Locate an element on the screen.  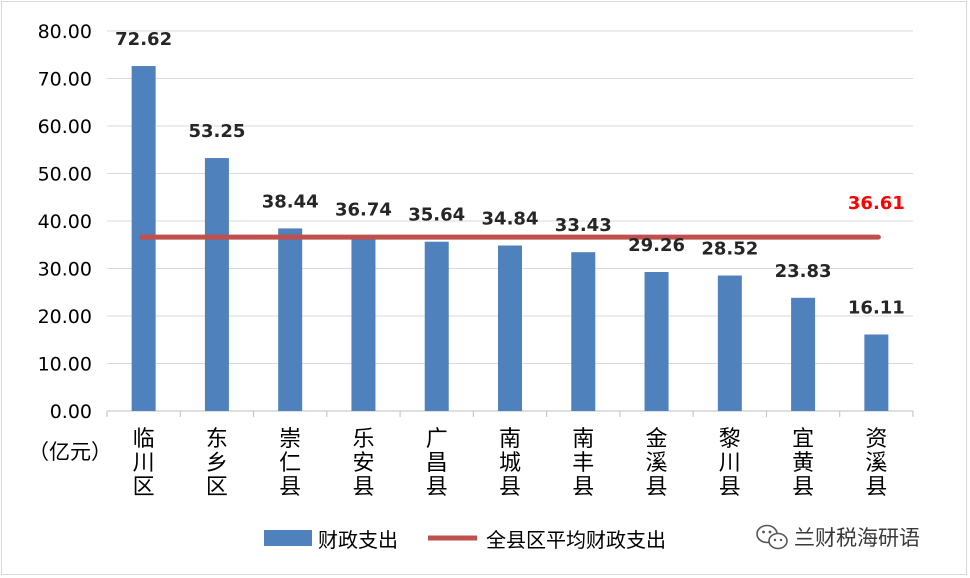
x-axis: 临川区 东乡区 崇仁县 乐安县 广昌县 南城县 南丰县 金溪县 黎川县 宜黄县 资溪县 is located at coordinates (510, 455).